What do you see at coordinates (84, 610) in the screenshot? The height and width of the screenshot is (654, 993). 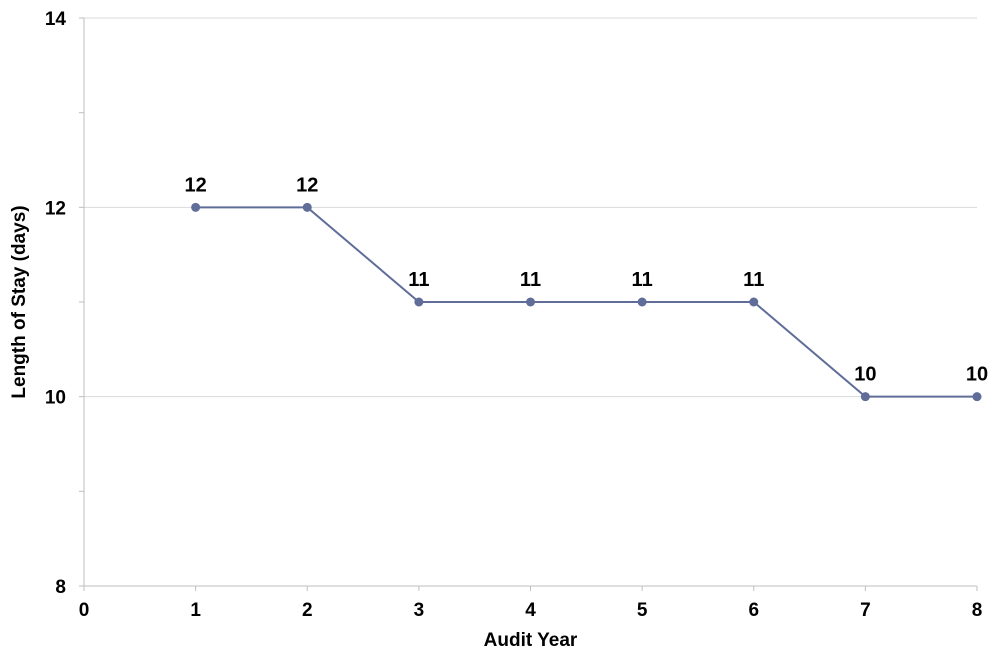 I see `x-tick-label-0: 0` at bounding box center [84, 610].